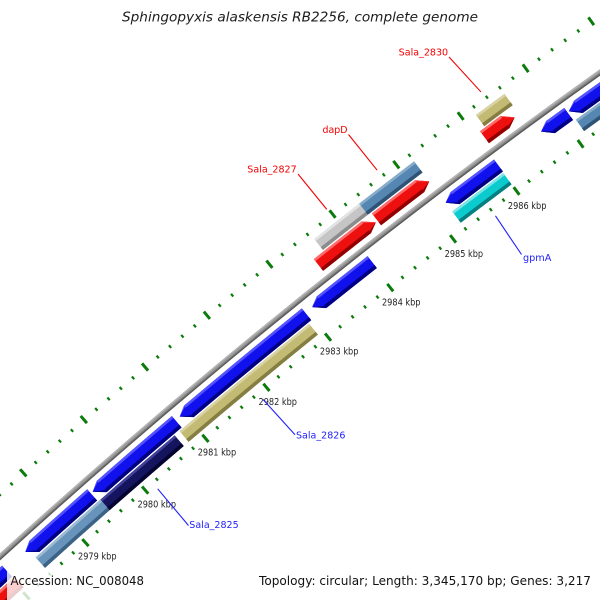  I want to click on gene-navy-Sala_2825-bevel-dark, so click(145, 477).